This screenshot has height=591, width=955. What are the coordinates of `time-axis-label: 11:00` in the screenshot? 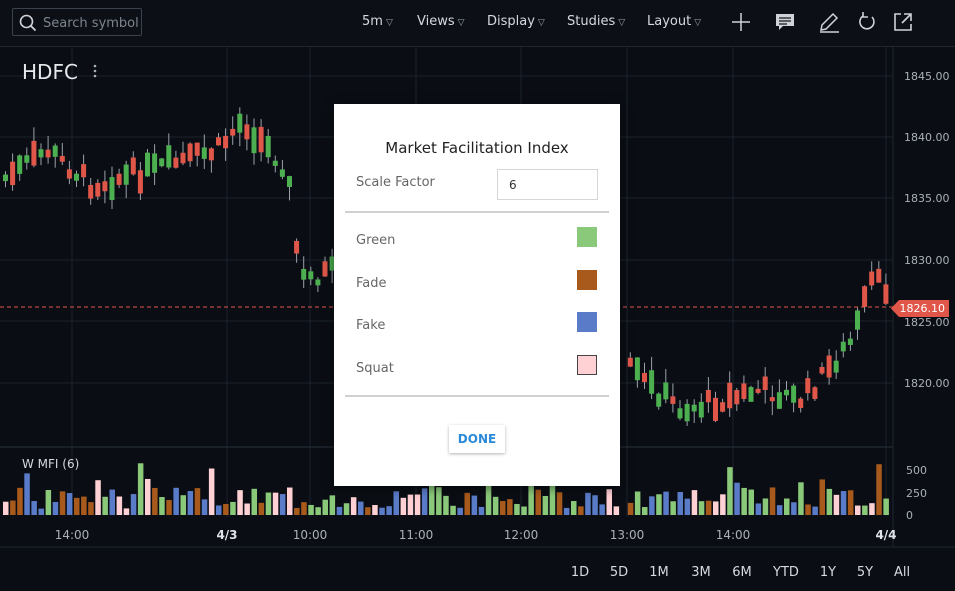 It's located at (416, 535).